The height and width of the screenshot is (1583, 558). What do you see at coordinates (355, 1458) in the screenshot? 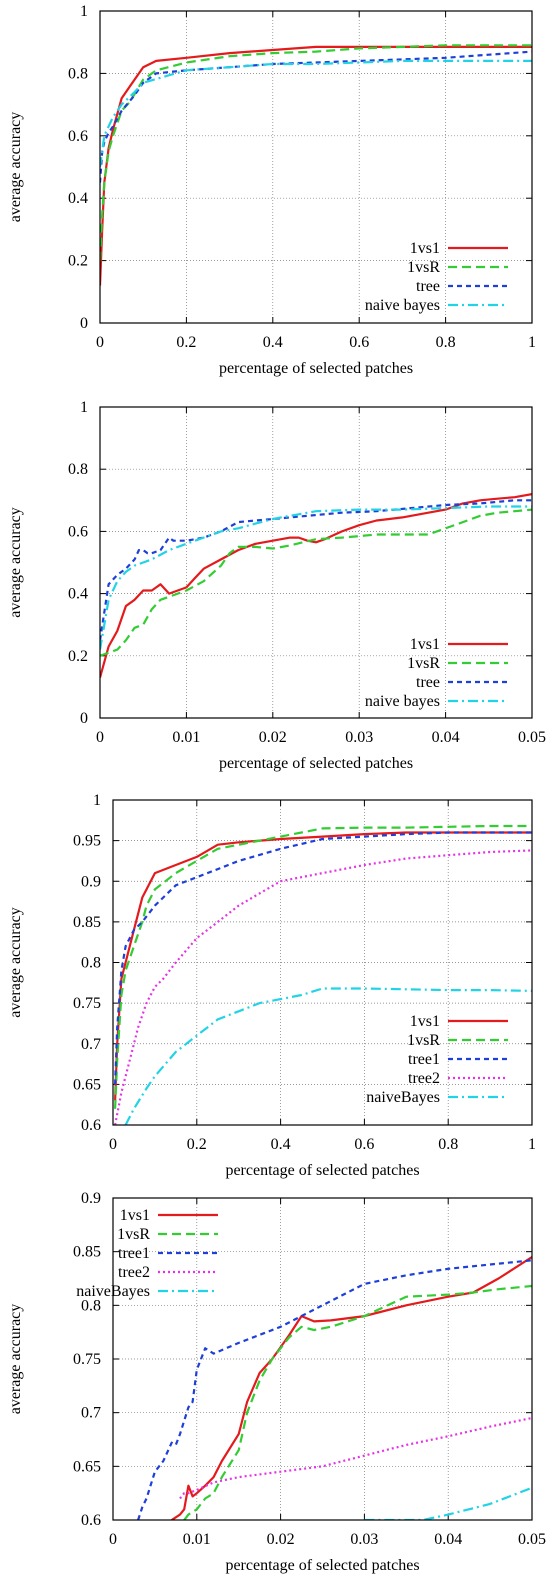
I see `series-line-tree2` at bounding box center [355, 1458].